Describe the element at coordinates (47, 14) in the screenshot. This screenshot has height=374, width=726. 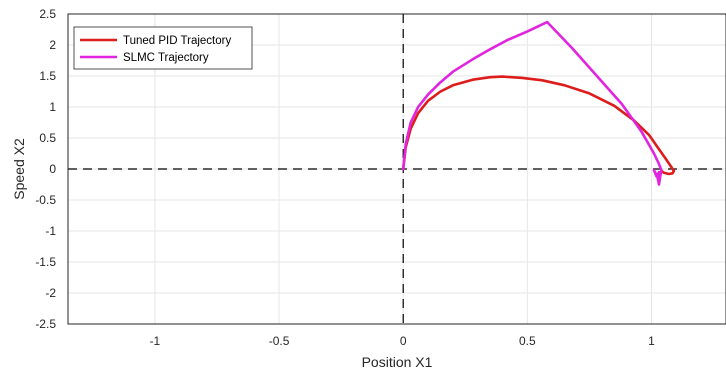
I see `y-tick-label: 2.5` at that location.